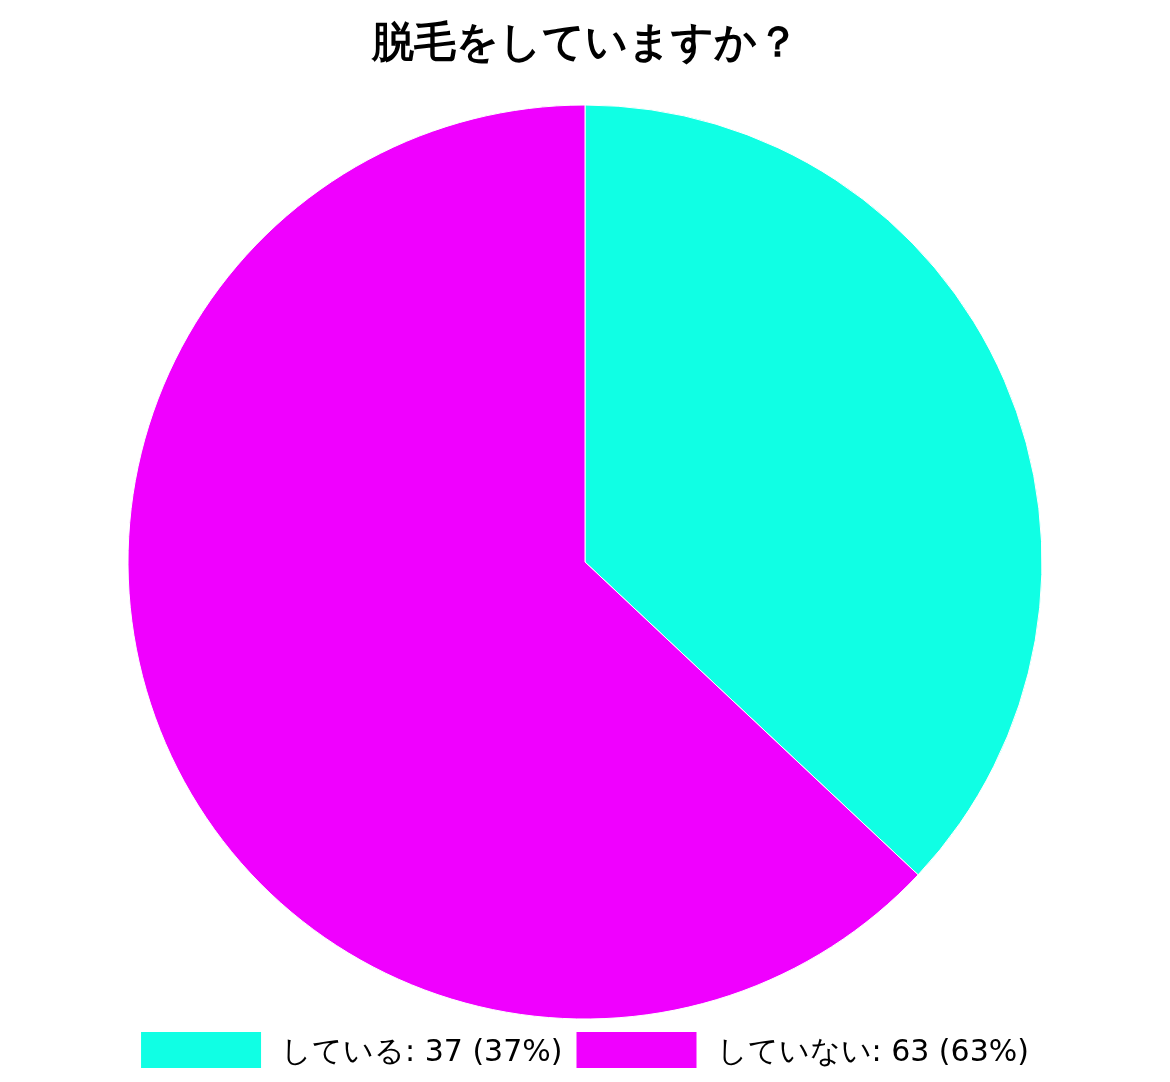  I want to click on legend-label: していない: 63 (63%), so click(872, 1050).